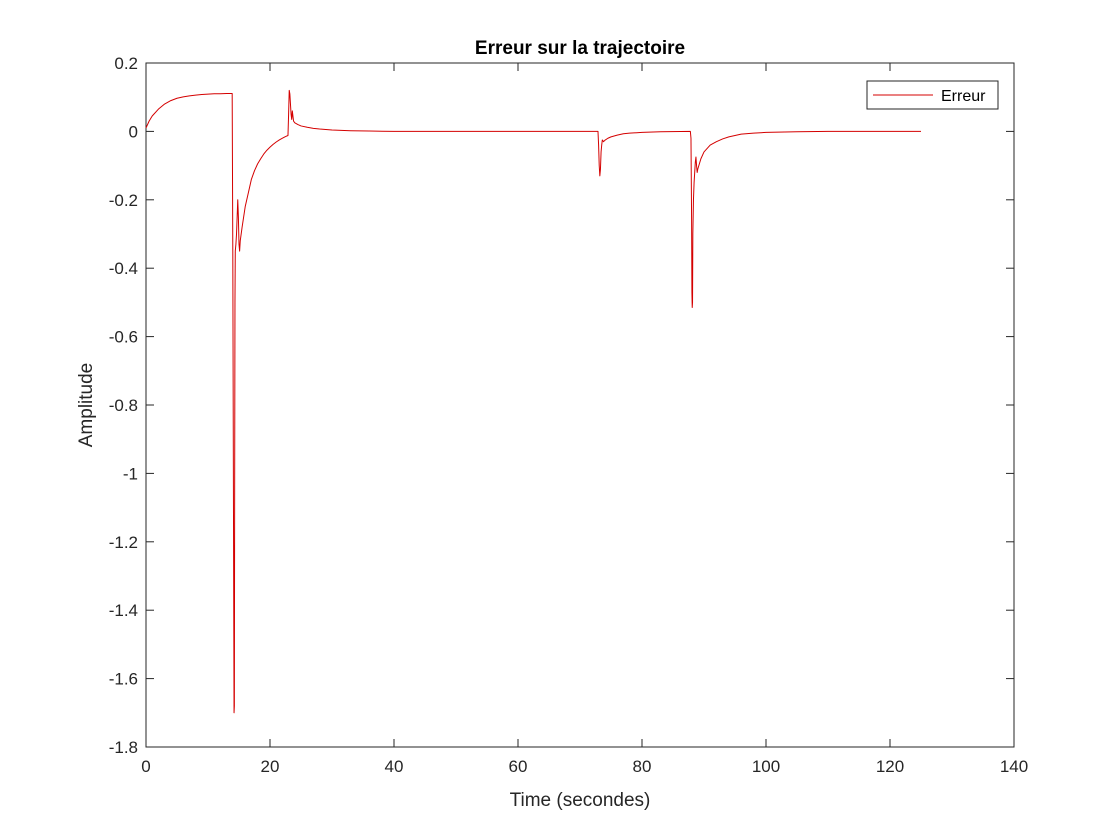 The height and width of the screenshot is (840, 1120). What do you see at coordinates (518, 766) in the screenshot?
I see `x-tick-label: 60` at bounding box center [518, 766].